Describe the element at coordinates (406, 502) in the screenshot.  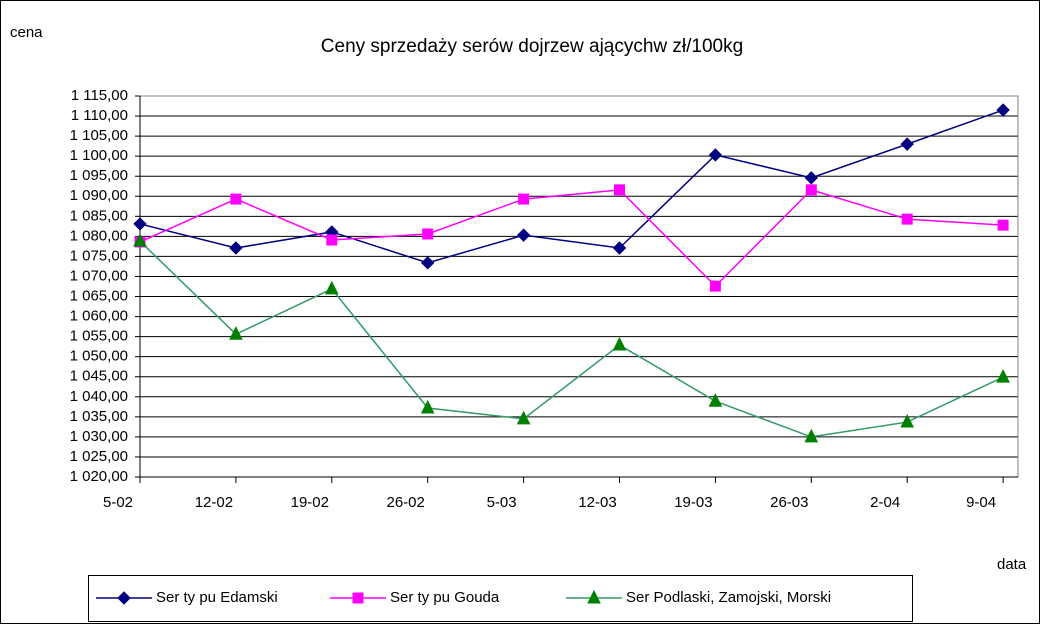
I see `x-tick-label: 26-02` at that location.